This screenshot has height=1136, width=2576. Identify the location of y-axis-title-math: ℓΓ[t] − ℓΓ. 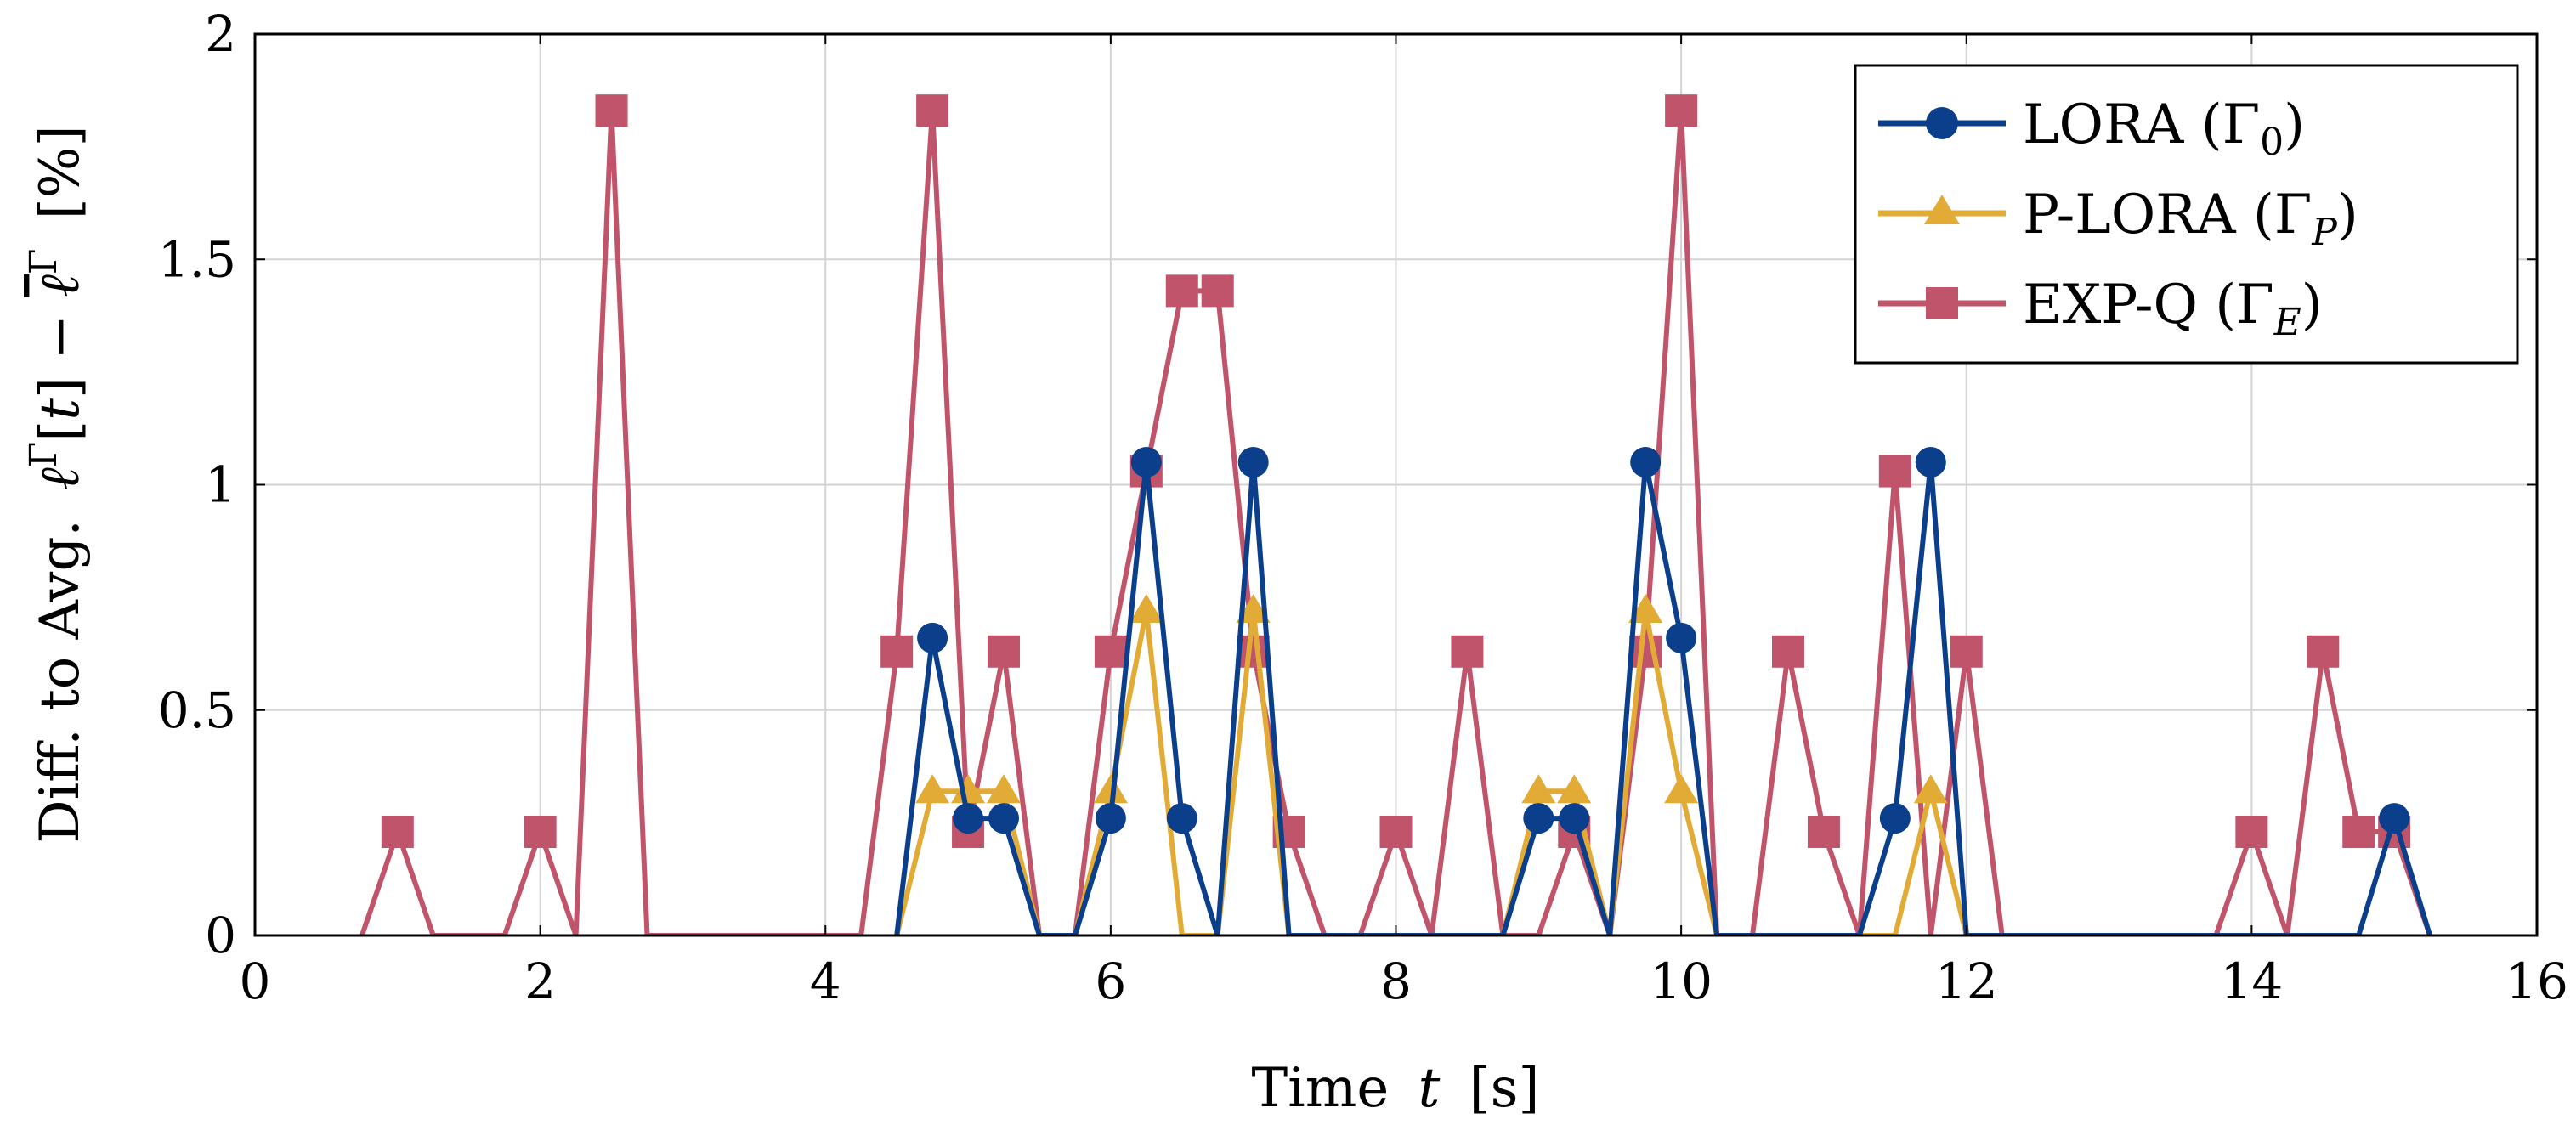
(57, 369).